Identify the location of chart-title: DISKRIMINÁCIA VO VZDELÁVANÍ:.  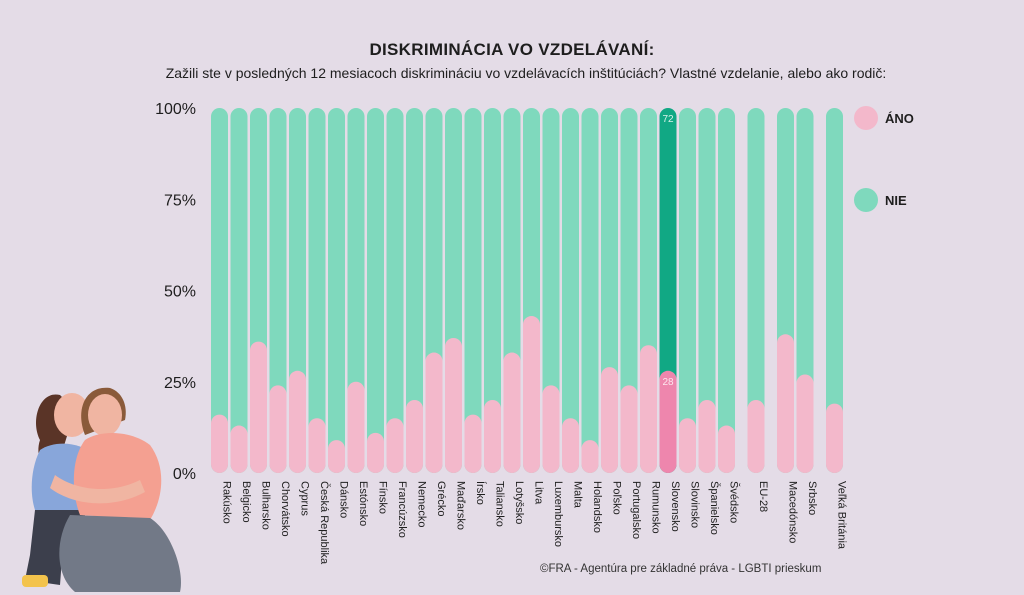
(512, 49).